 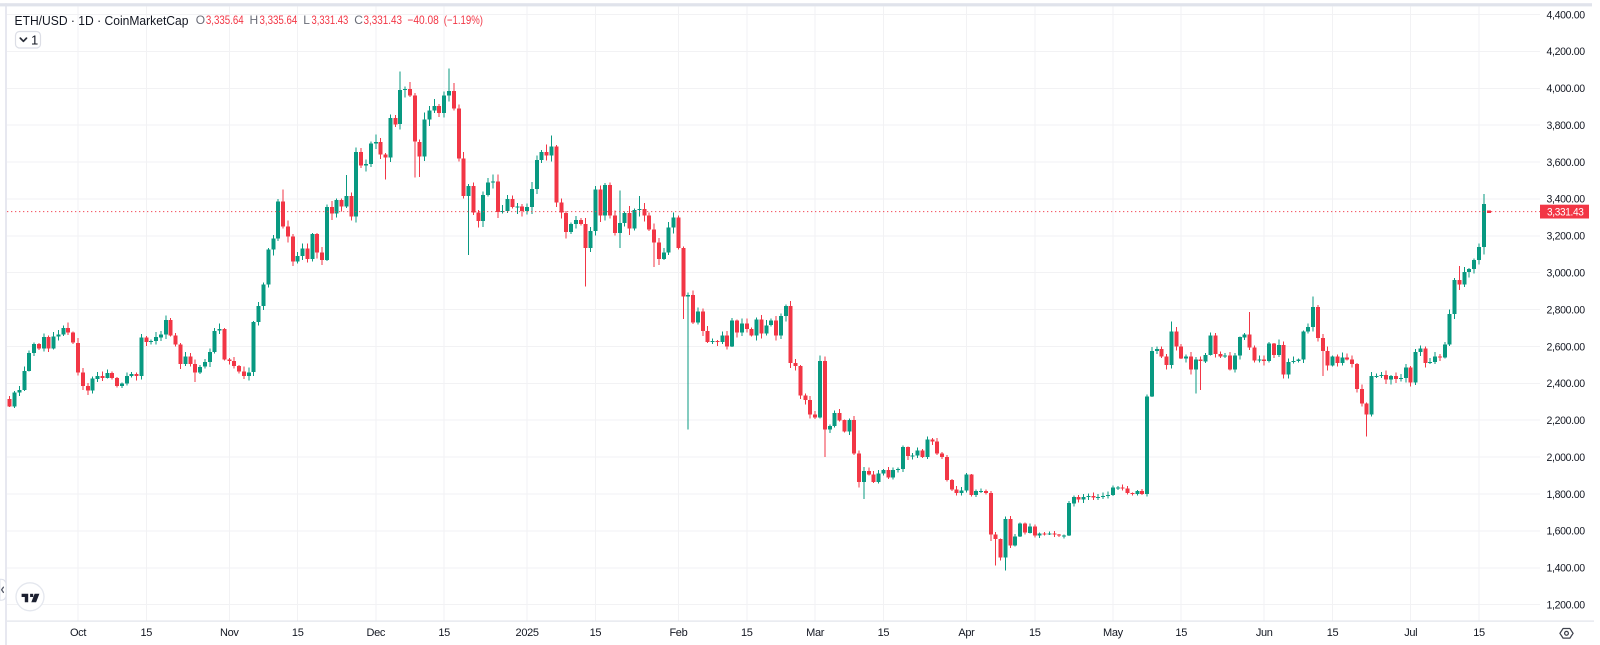 I want to click on svg-text: 3,200.00, so click(x=1566, y=237).